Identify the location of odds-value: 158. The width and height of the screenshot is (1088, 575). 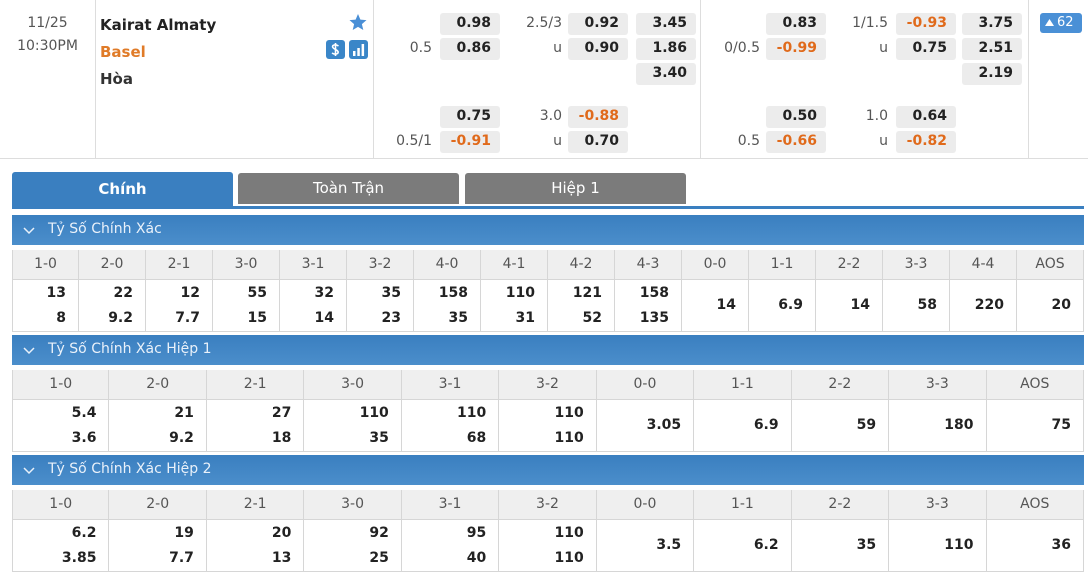
(654, 293).